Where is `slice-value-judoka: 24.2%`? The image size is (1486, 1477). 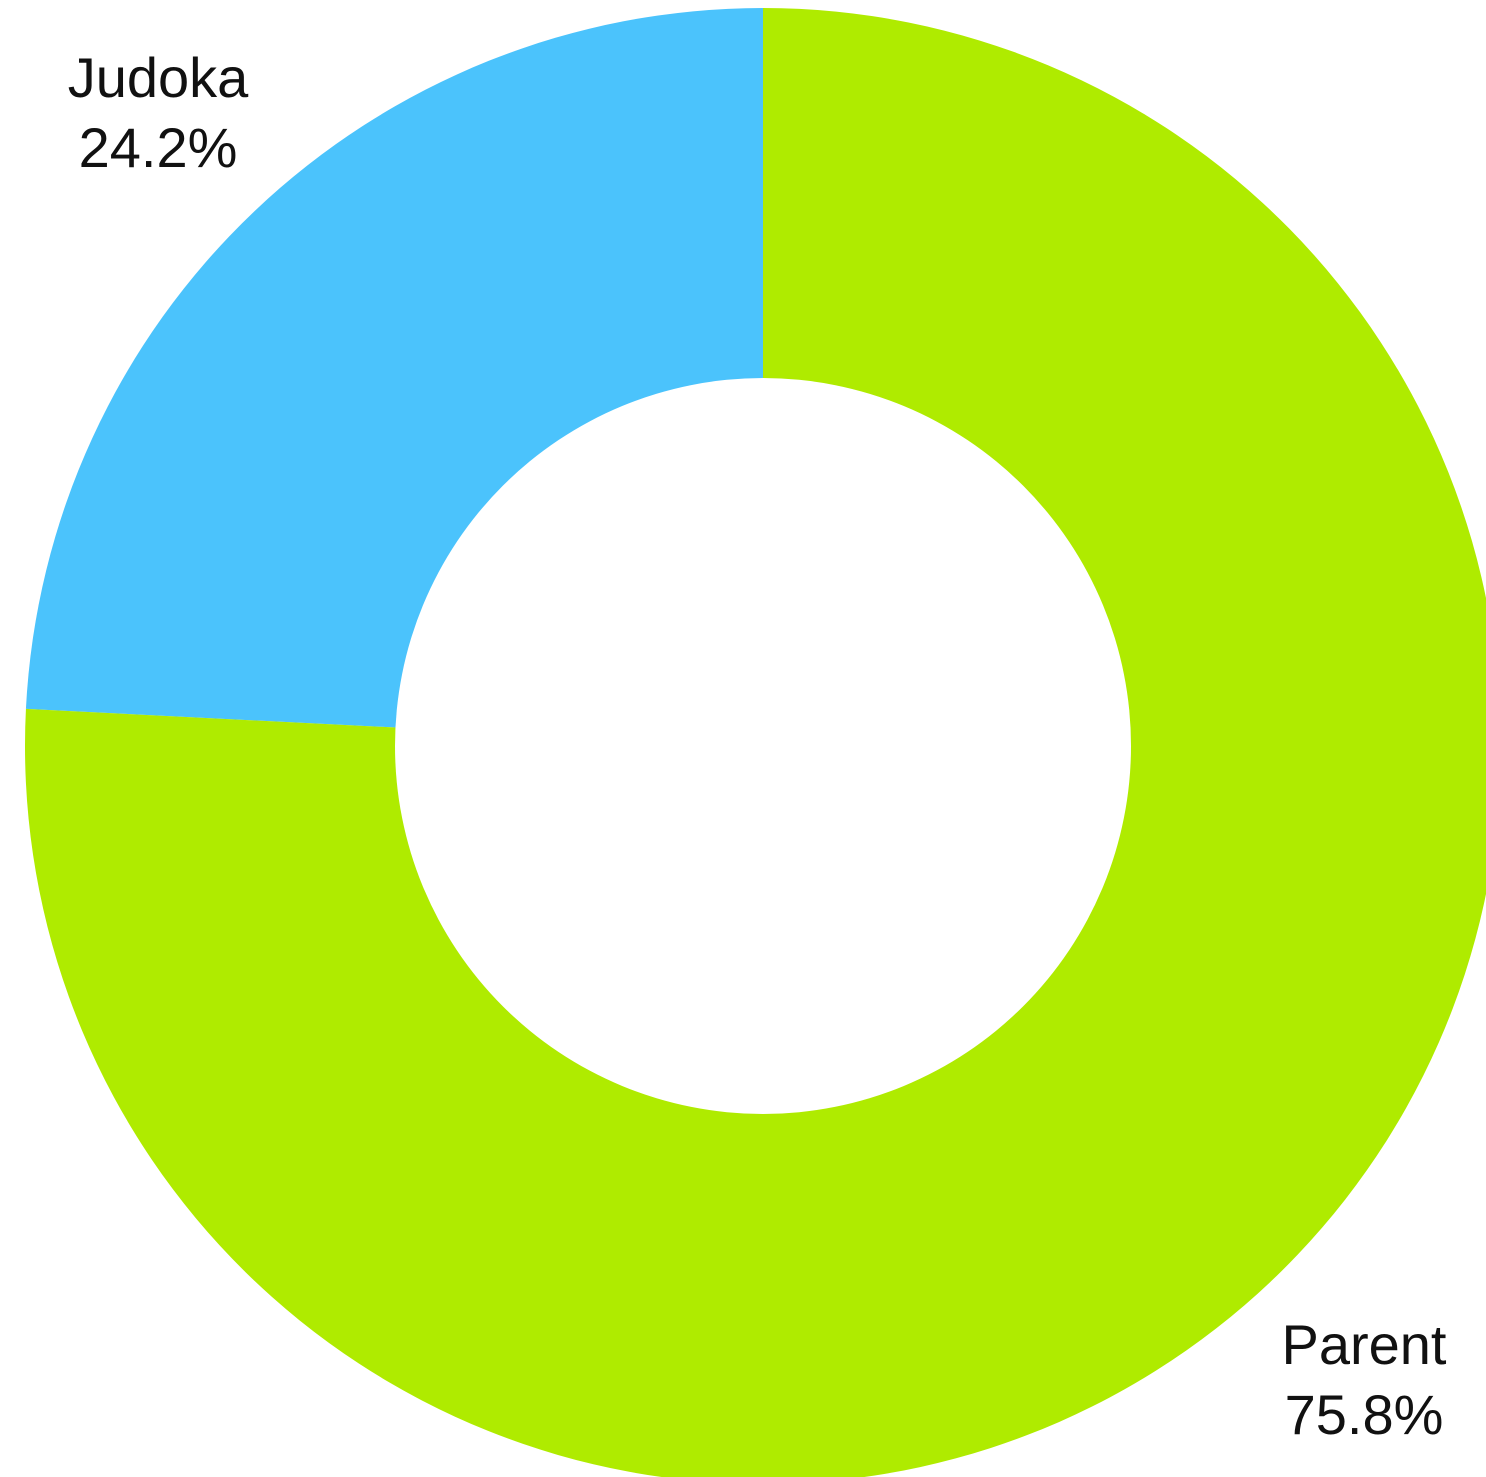
slice-value-judoka: 24.2% is located at coordinates (158, 147).